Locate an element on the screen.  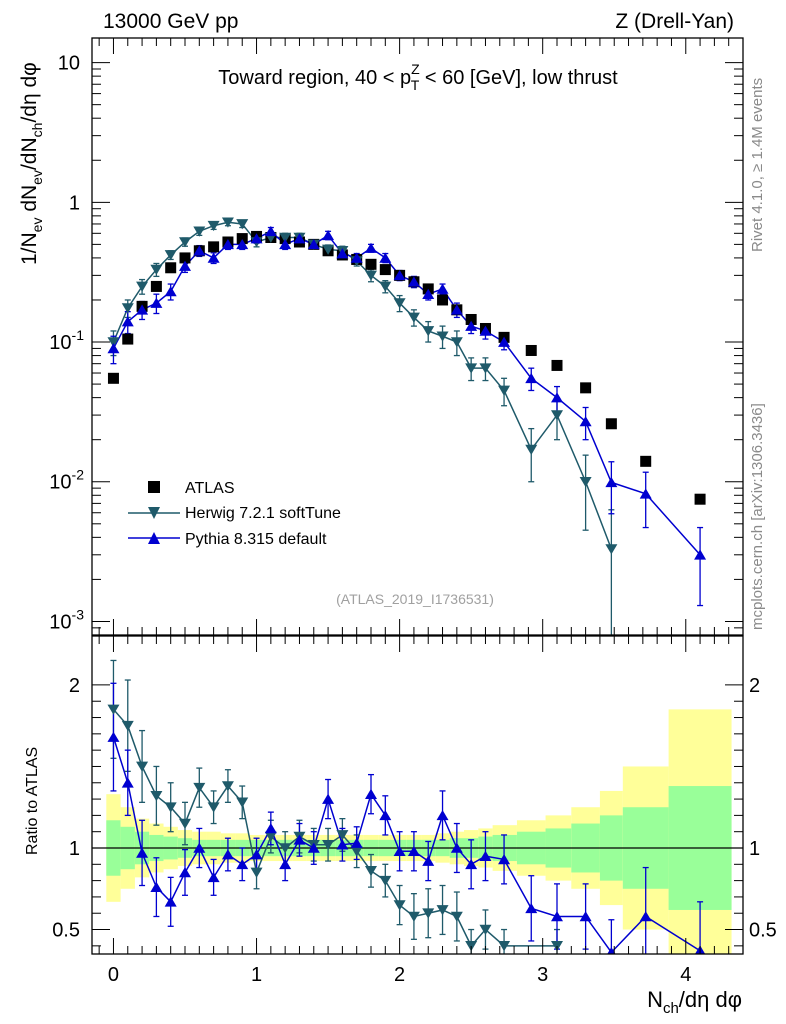
legend-pythia-label: Pythia 8.315 default is located at coordinates (256, 539).